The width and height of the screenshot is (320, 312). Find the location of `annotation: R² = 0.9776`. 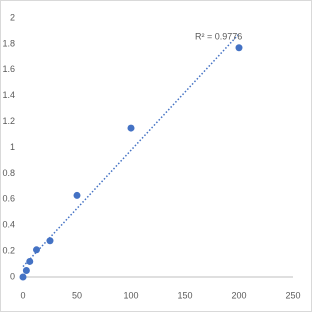

annotation: R² = 0.9776 is located at coordinates (218, 36).